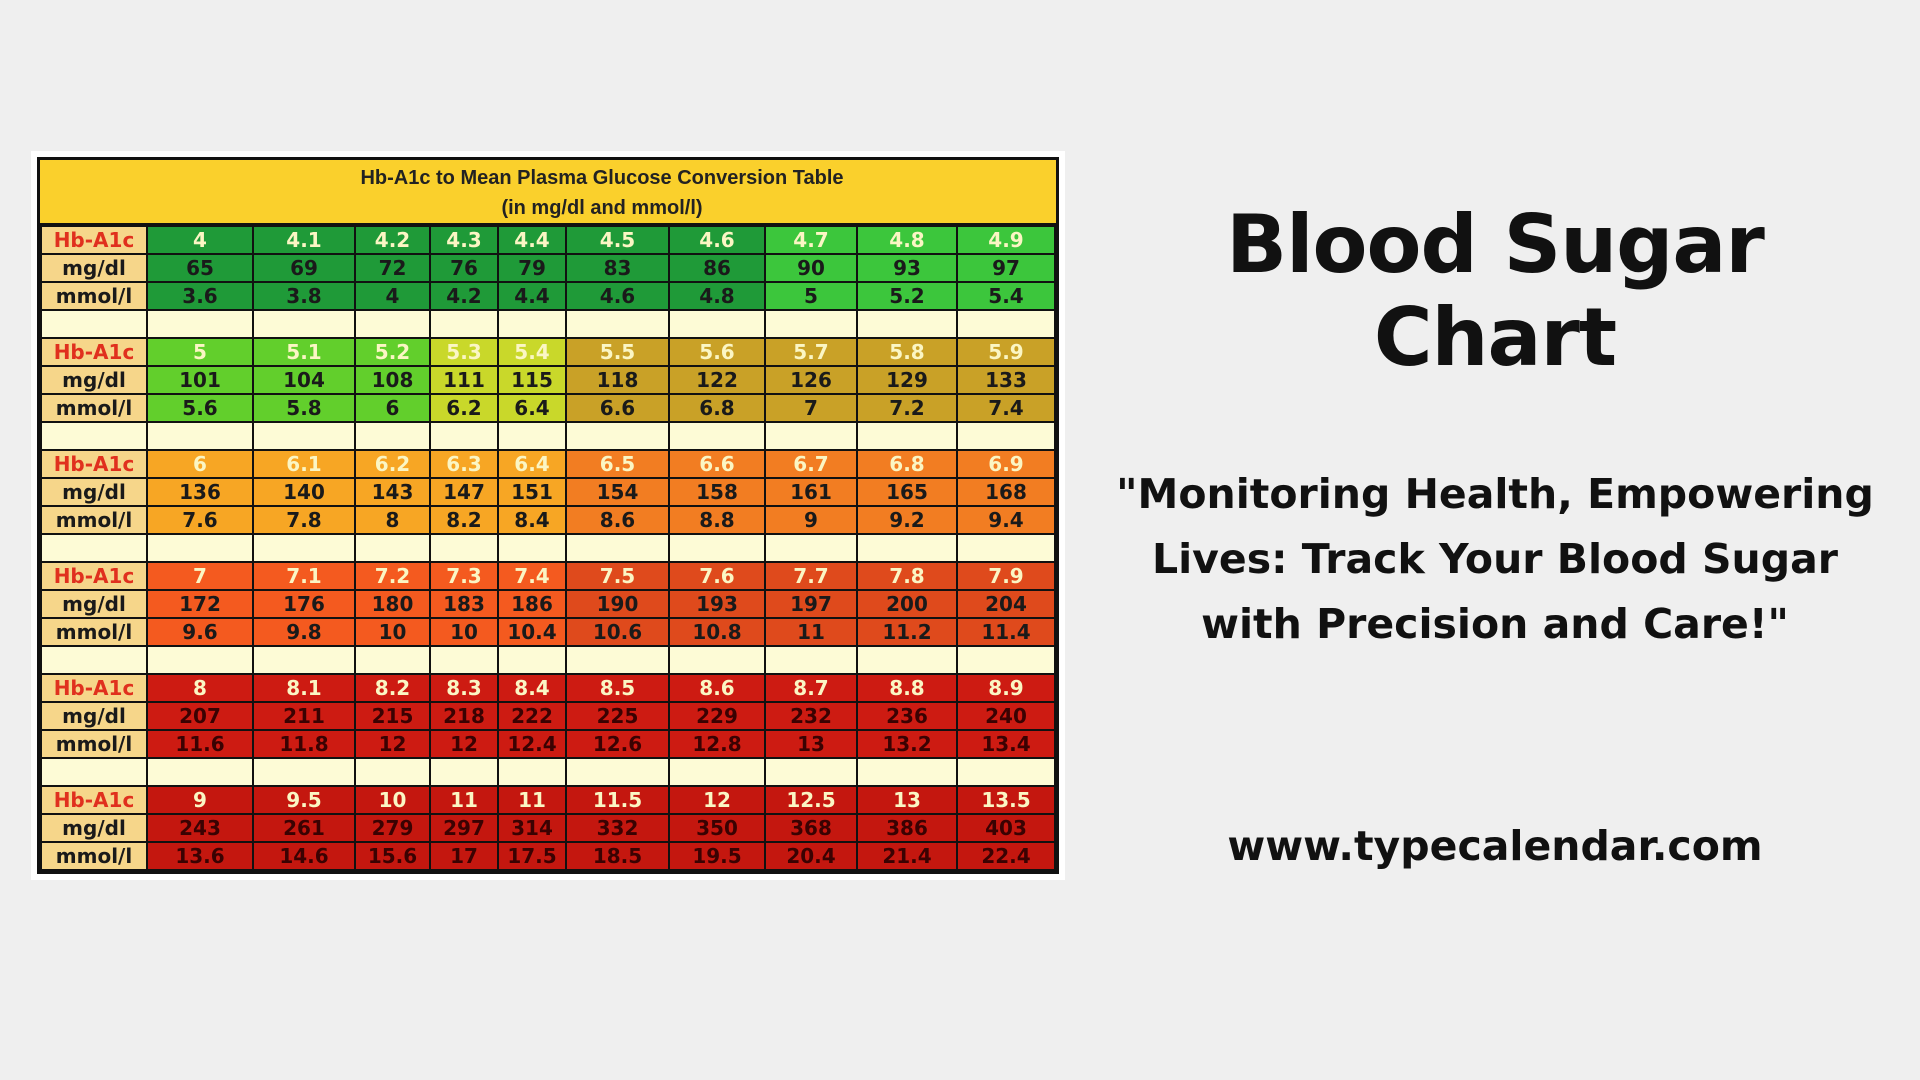 The image size is (1920, 1080). Describe the element at coordinates (392, 296) in the screenshot. I see `mmol-cell: 4` at that location.